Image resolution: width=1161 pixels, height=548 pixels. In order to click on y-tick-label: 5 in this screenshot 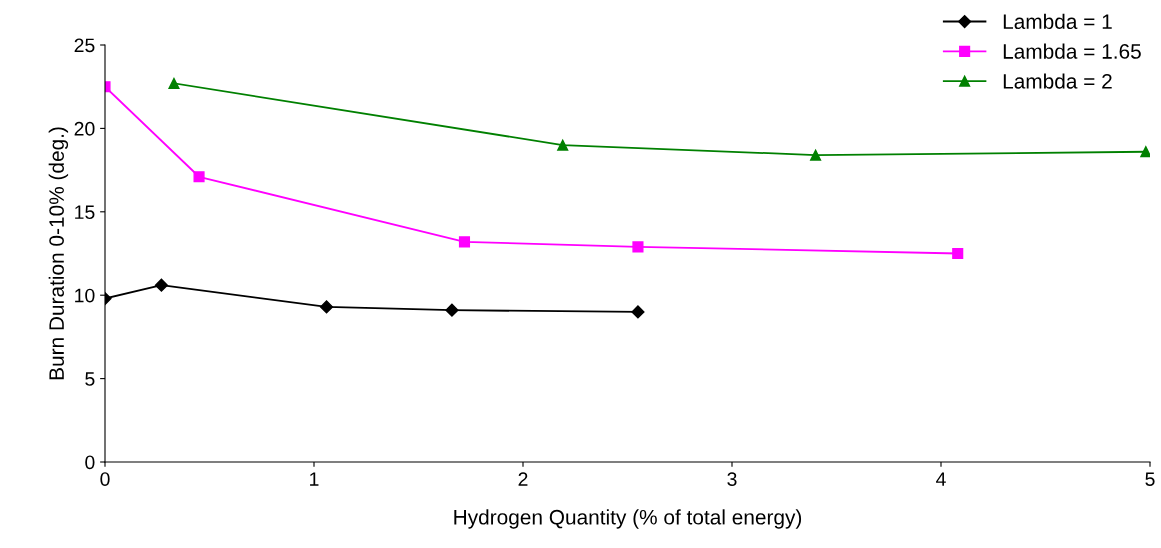, I will do `click(90, 379)`.